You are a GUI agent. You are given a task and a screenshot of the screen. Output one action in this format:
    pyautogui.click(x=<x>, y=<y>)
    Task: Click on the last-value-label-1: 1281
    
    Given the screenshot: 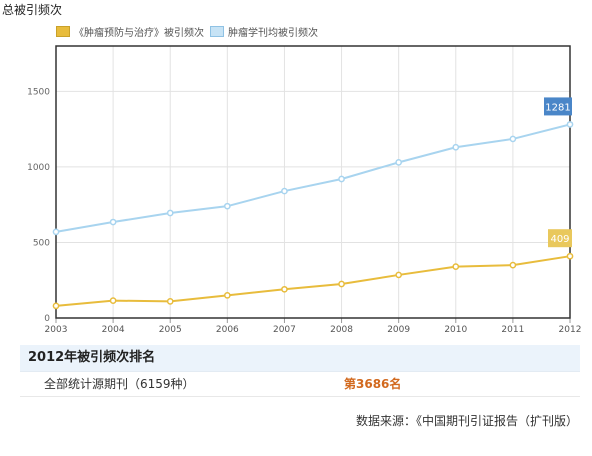 What is the action you would take?
    pyautogui.click(x=557, y=107)
    